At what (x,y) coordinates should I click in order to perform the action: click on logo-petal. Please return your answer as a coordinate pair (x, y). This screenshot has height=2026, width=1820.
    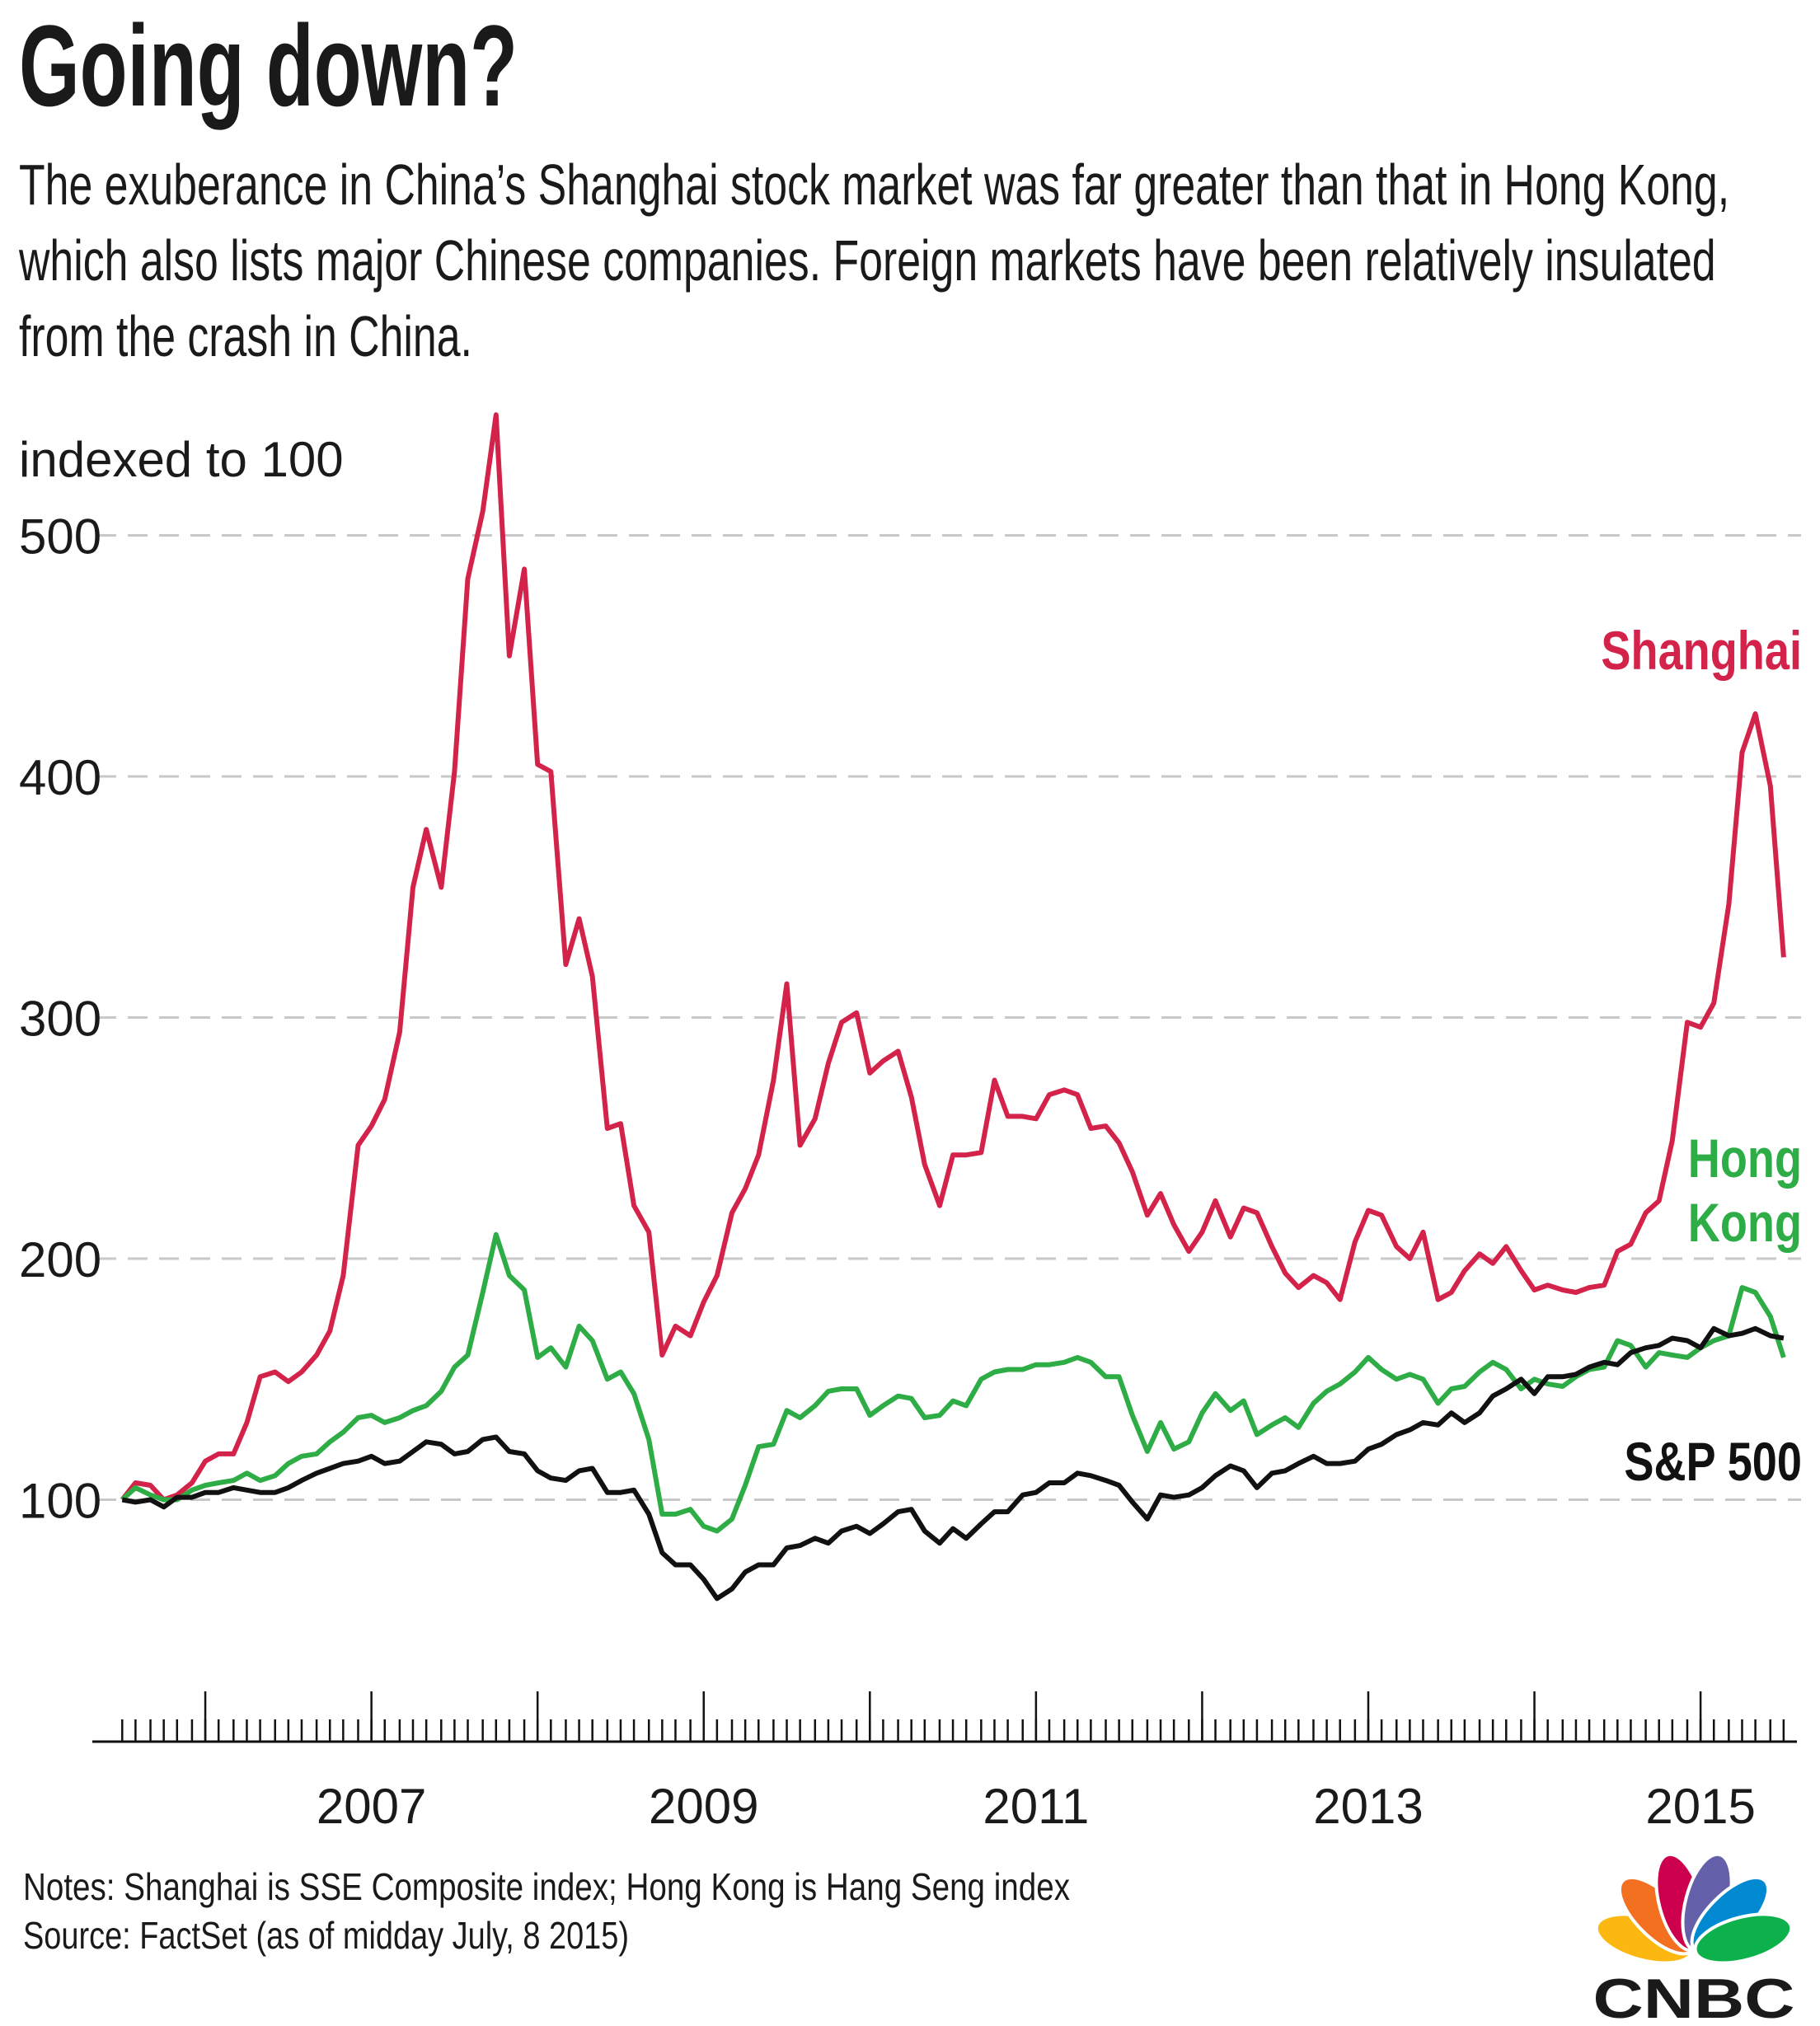
    Looking at the image, I should click on (1743, 1938).